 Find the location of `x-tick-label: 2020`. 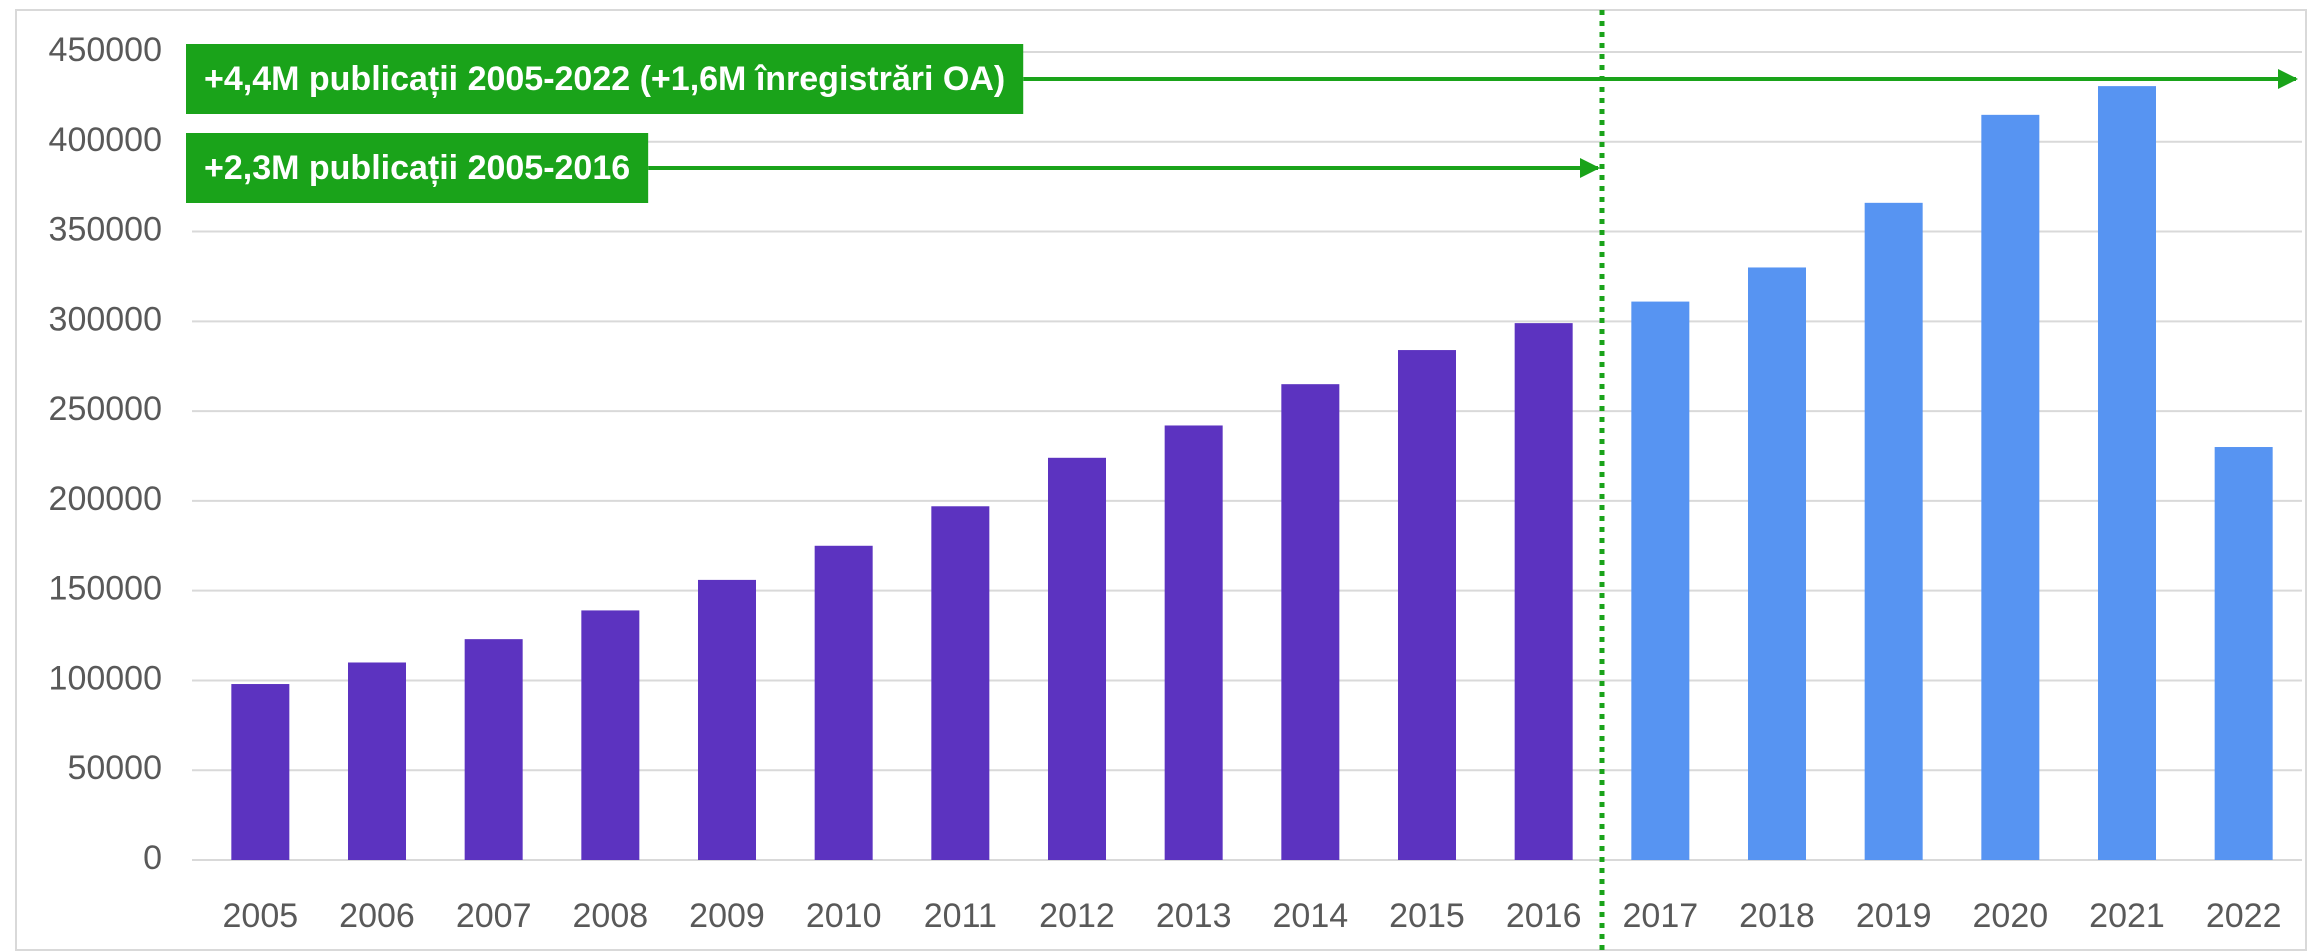

x-tick-label: 2020 is located at coordinates (2011, 916).